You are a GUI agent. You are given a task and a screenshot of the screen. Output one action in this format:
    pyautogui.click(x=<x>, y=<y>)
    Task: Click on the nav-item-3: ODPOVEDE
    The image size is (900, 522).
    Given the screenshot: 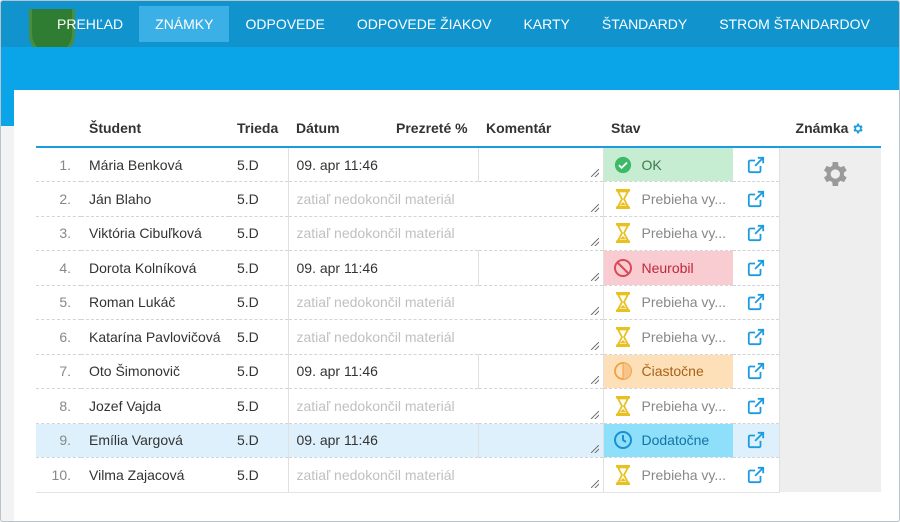 What is the action you would take?
    pyautogui.click(x=285, y=24)
    